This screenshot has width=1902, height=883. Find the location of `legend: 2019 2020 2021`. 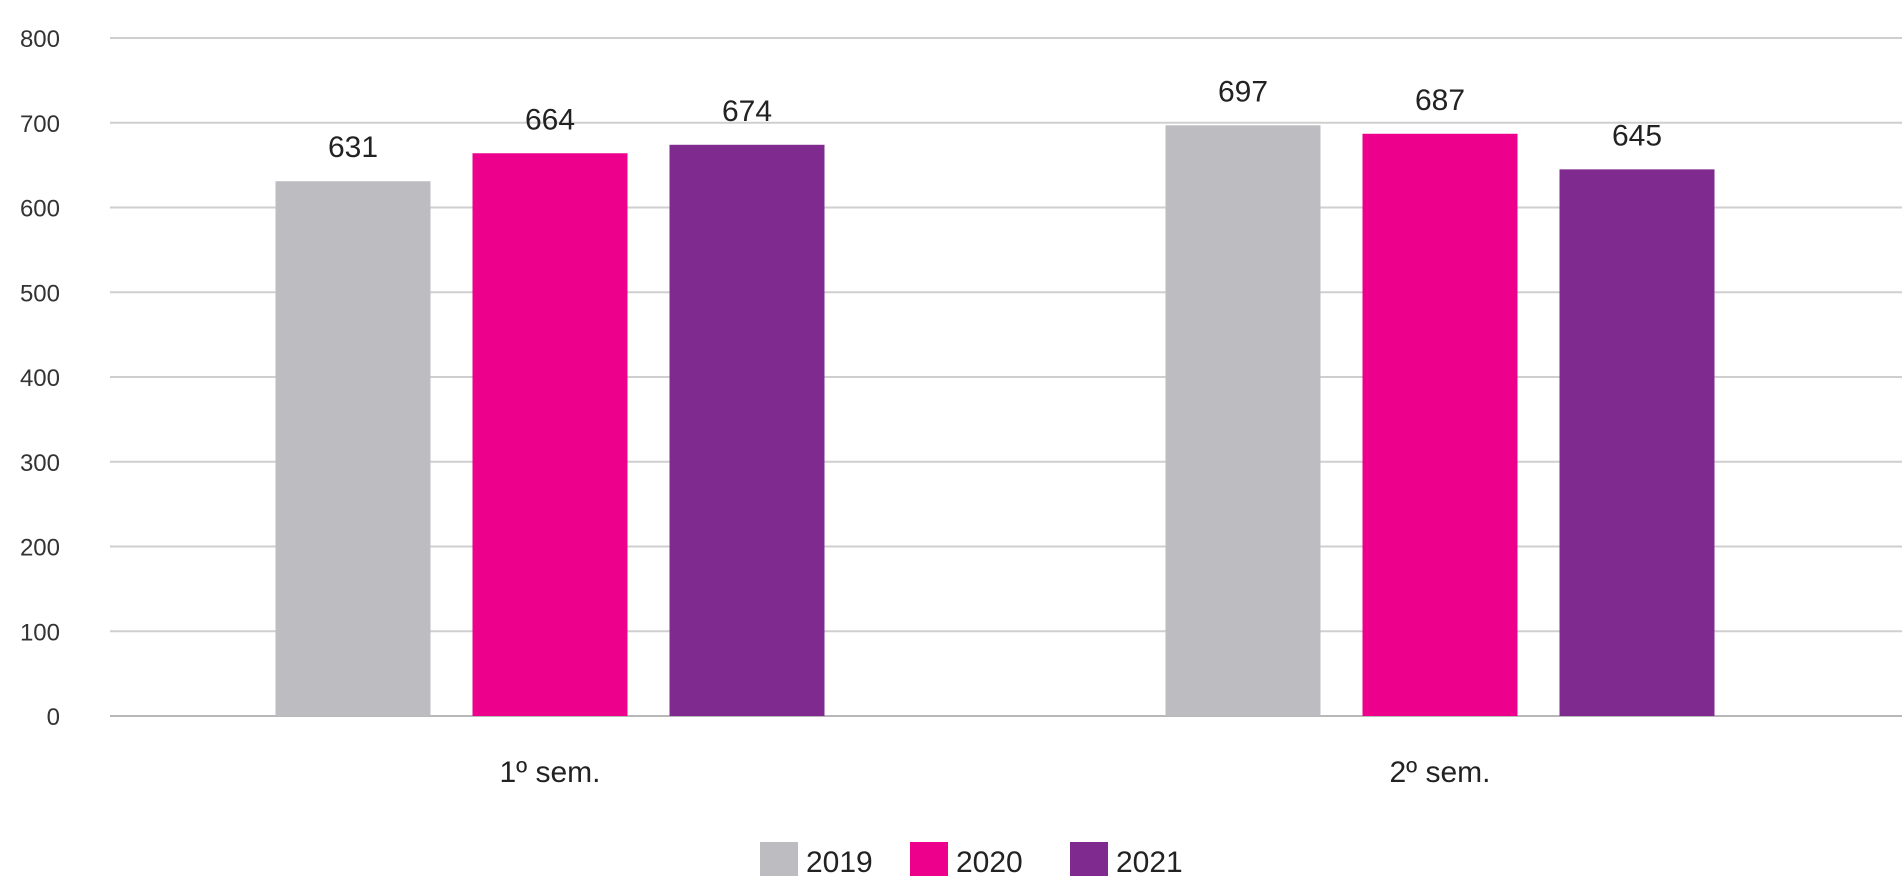

legend: 2019 2020 2021 is located at coordinates (971, 860).